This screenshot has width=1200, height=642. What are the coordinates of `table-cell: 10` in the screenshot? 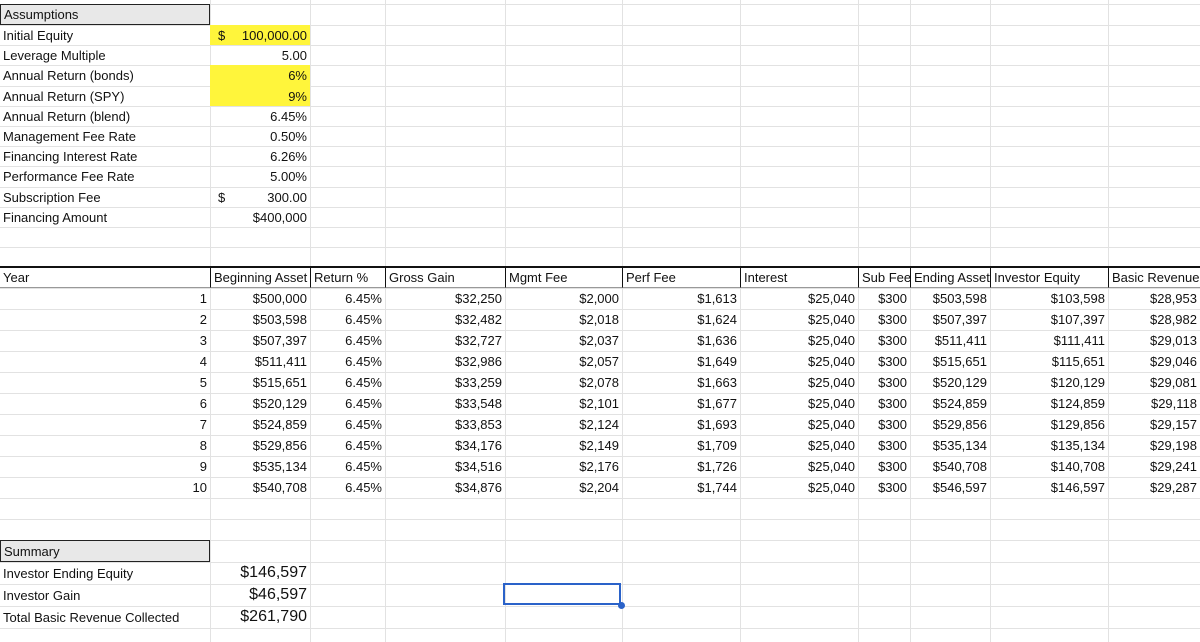 It's located at (199, 487).